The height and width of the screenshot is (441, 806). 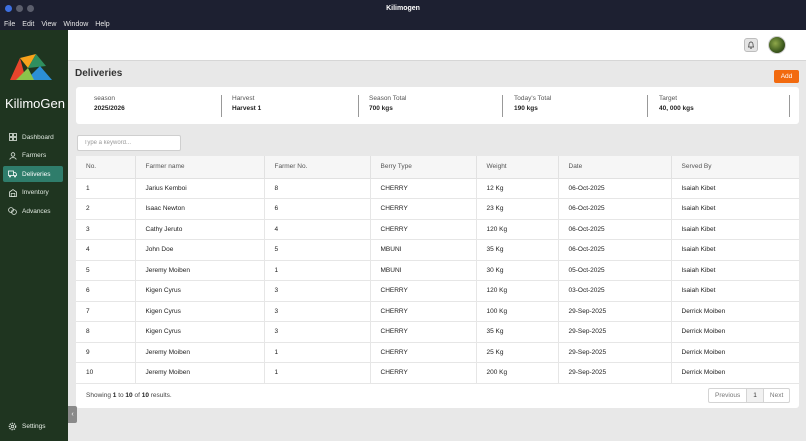 What do you see at coordinates (30, 8) in the screenshot?
I see `maximize-window-button` at bounding box center [30, 8].